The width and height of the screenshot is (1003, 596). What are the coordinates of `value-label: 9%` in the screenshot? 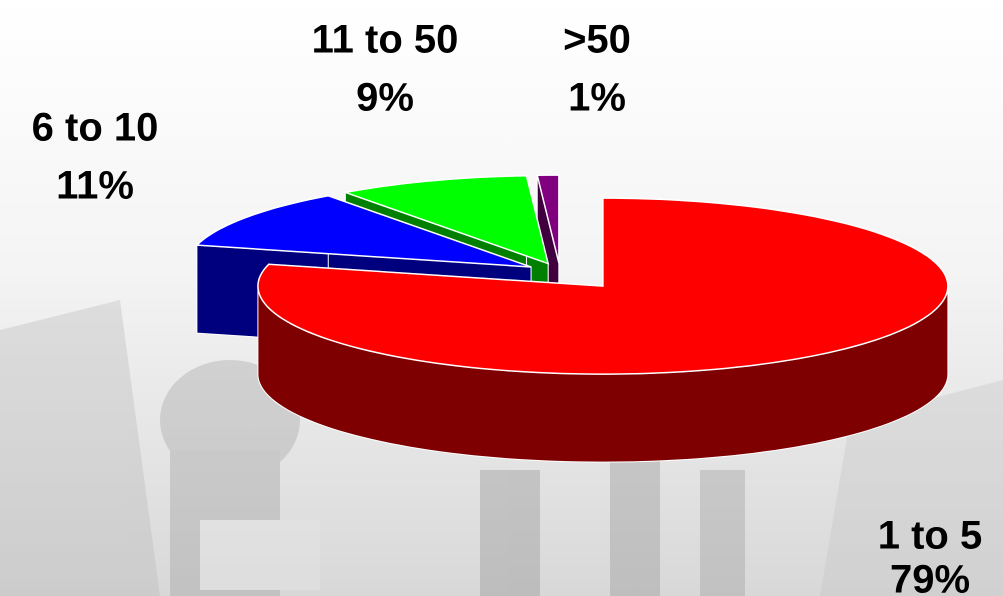 It's located at (385, 98).